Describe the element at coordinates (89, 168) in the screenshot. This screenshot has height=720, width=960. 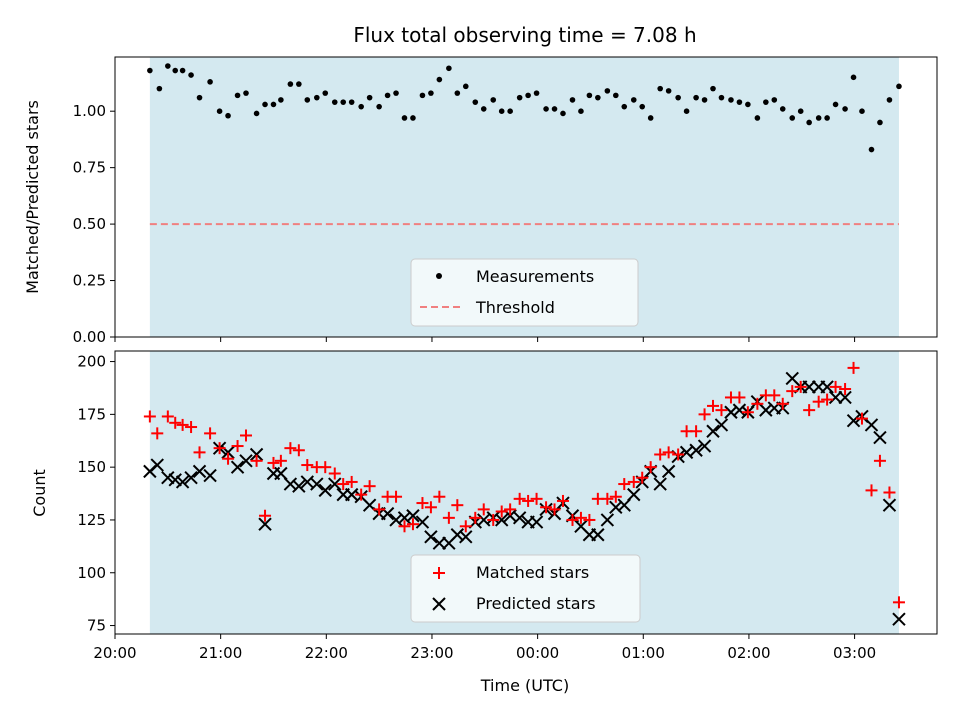
I see `top-y-tick-label: 0.75` at that location.